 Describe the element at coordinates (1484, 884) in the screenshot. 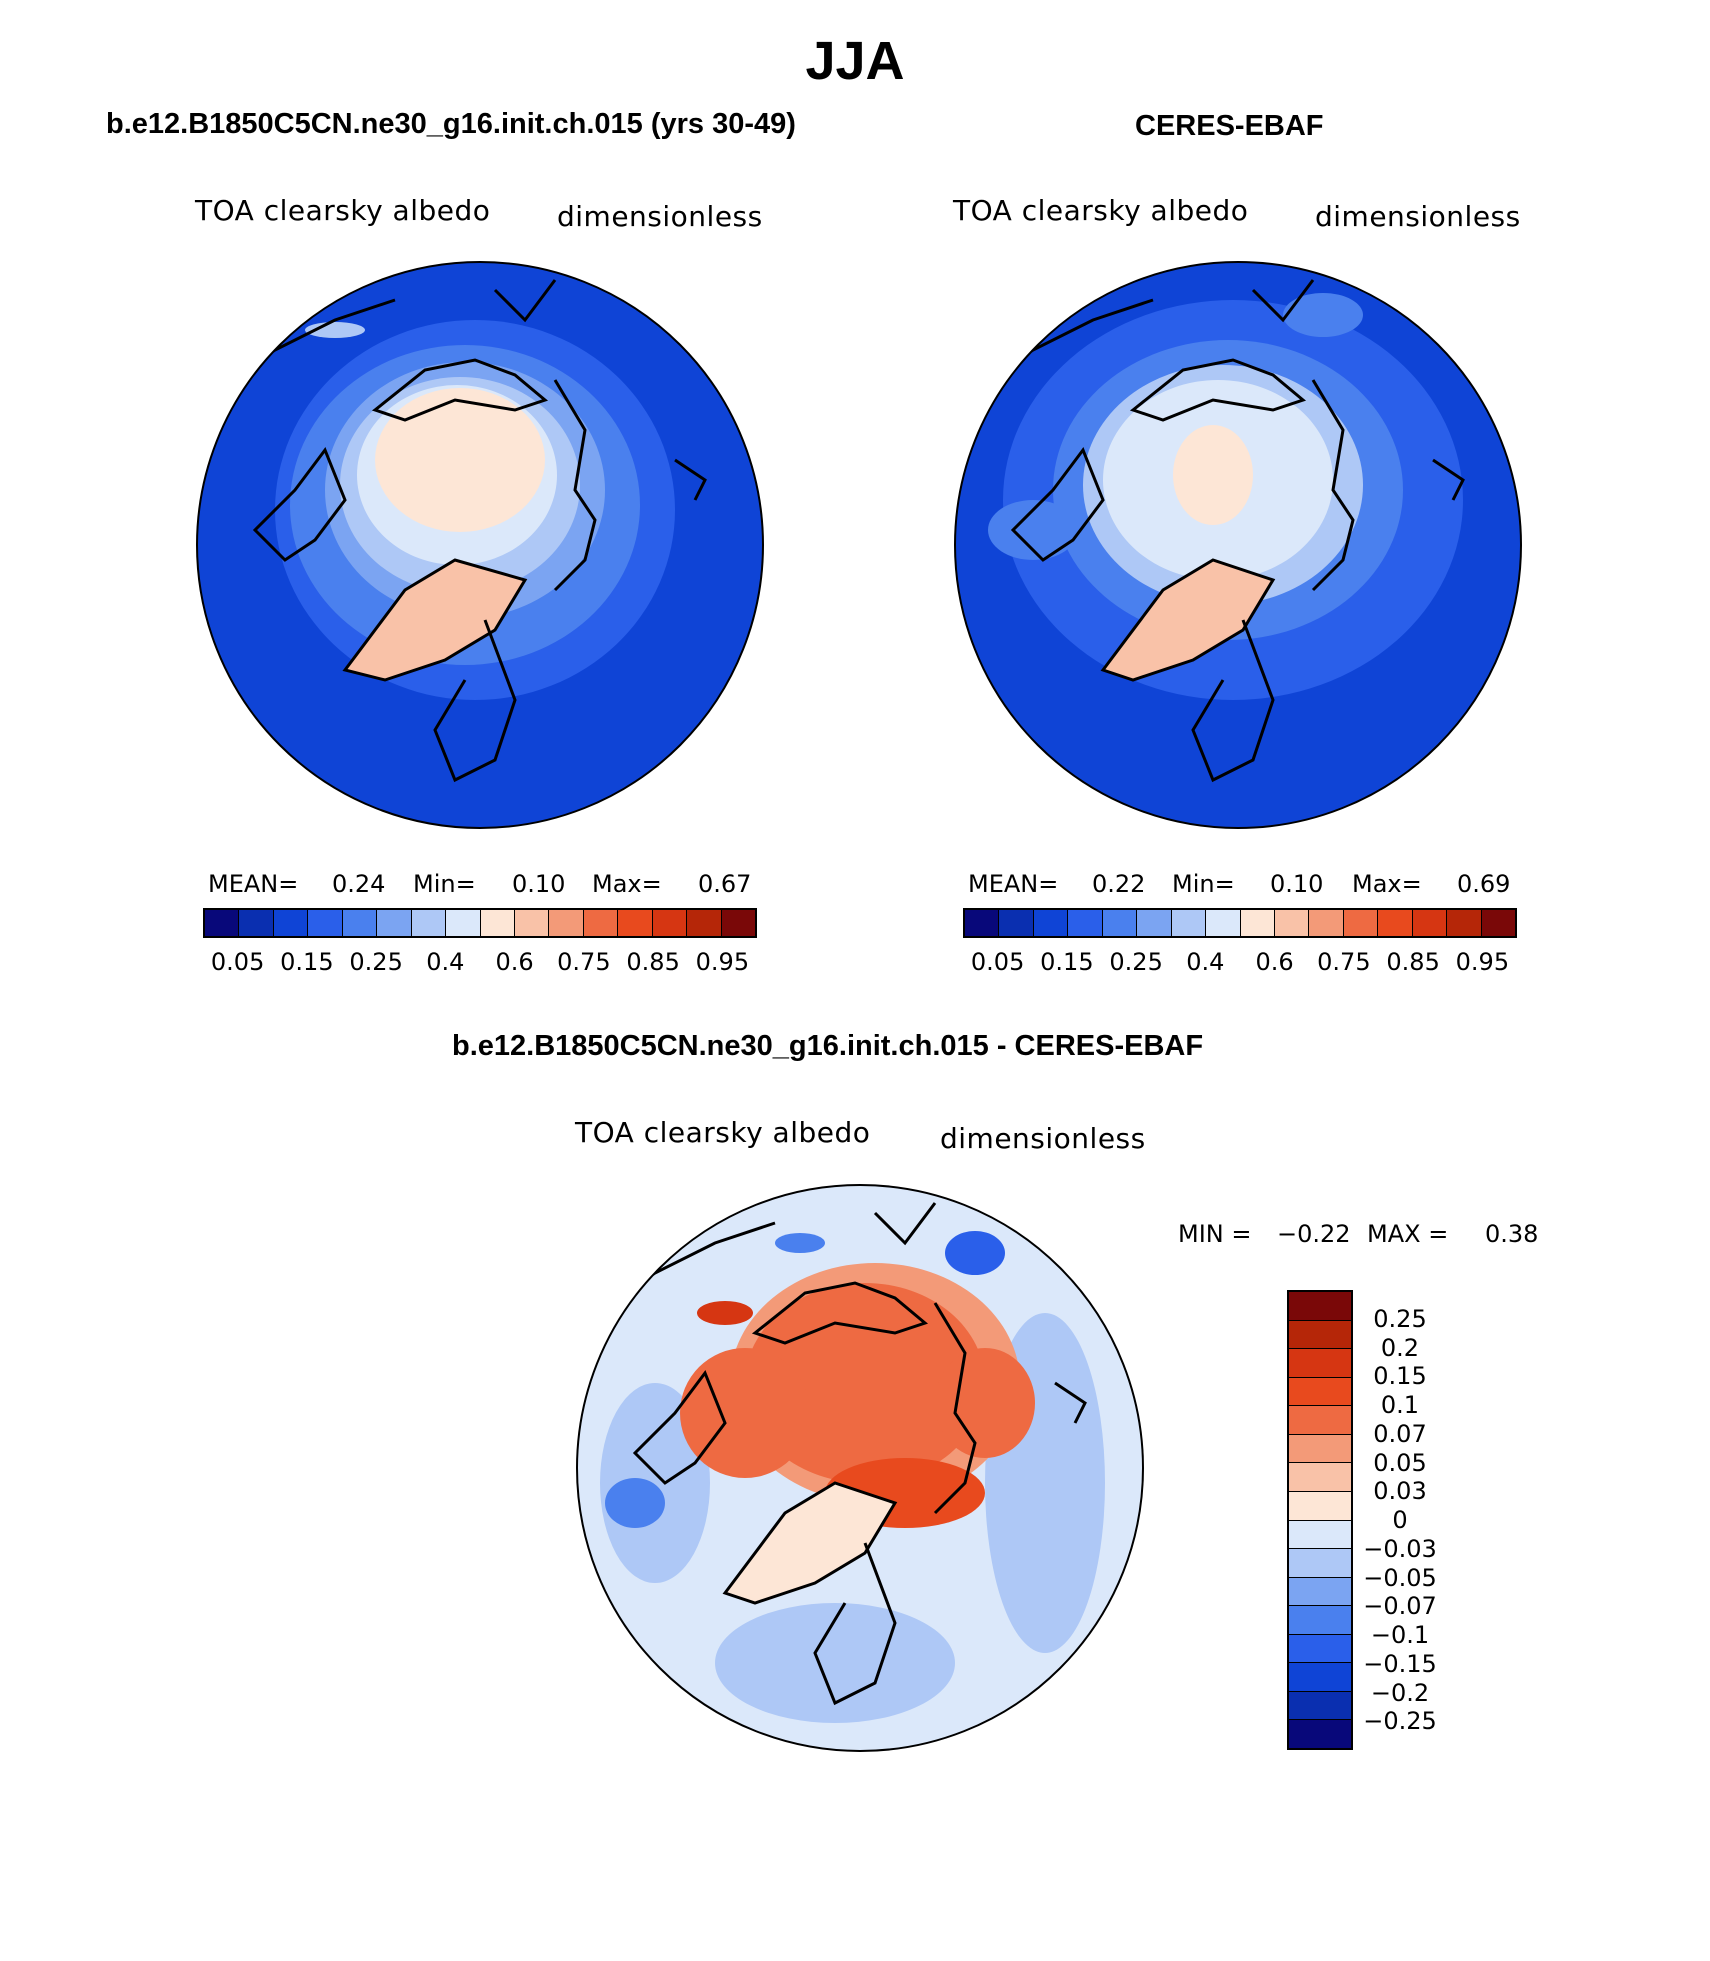

I see `panel2-max-value: 0.69` at that location.